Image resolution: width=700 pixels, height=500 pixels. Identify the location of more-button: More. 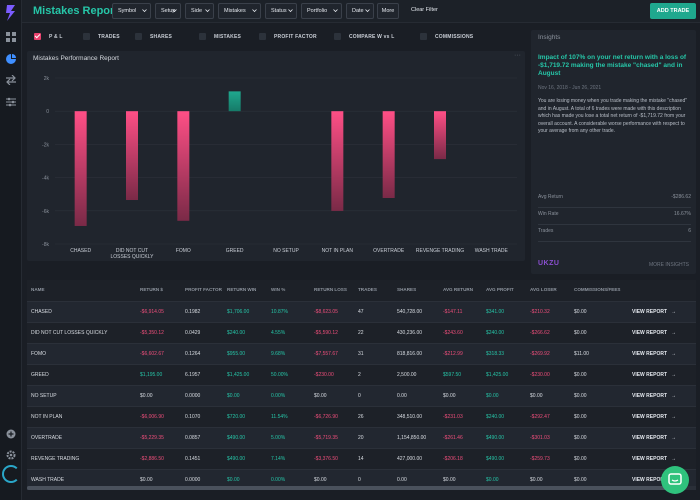
(388, 11).